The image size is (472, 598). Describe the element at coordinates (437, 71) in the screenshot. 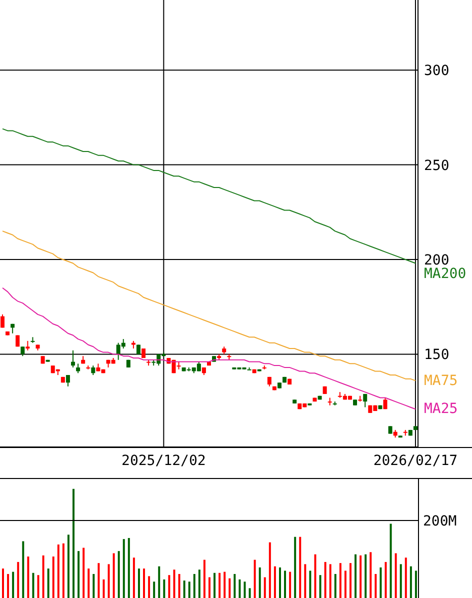

I see `y-tick-label: 300` at that location.